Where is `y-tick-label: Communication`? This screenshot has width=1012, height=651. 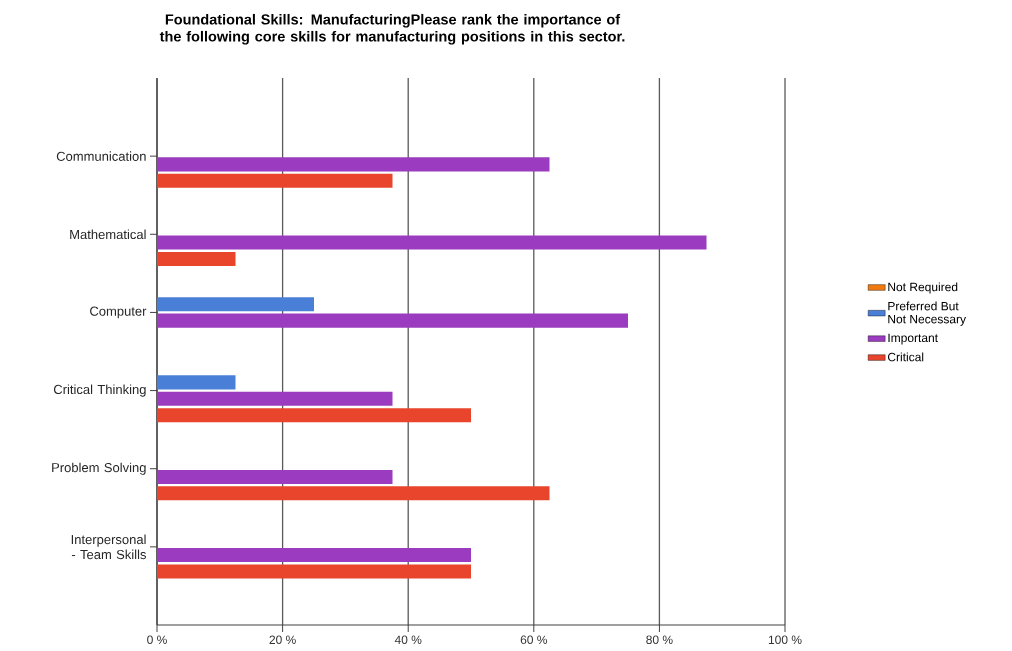
y-tick-label: Communication is located at coordinates (101, 156).